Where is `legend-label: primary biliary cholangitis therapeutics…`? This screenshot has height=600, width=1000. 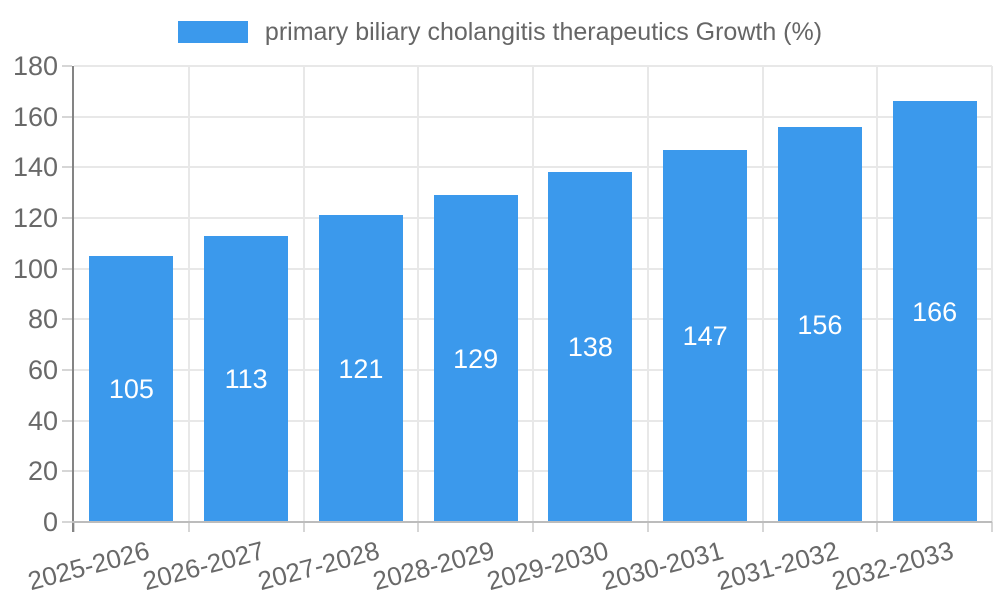 legend-label: primary biliary cholangitis therapeutics… is located at coordinates (543, 31).